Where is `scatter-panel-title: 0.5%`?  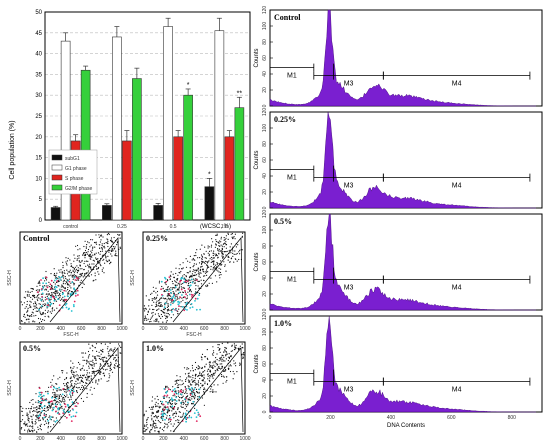 scatter-panel-title: 0.5% is located at coordinates (32, 348).